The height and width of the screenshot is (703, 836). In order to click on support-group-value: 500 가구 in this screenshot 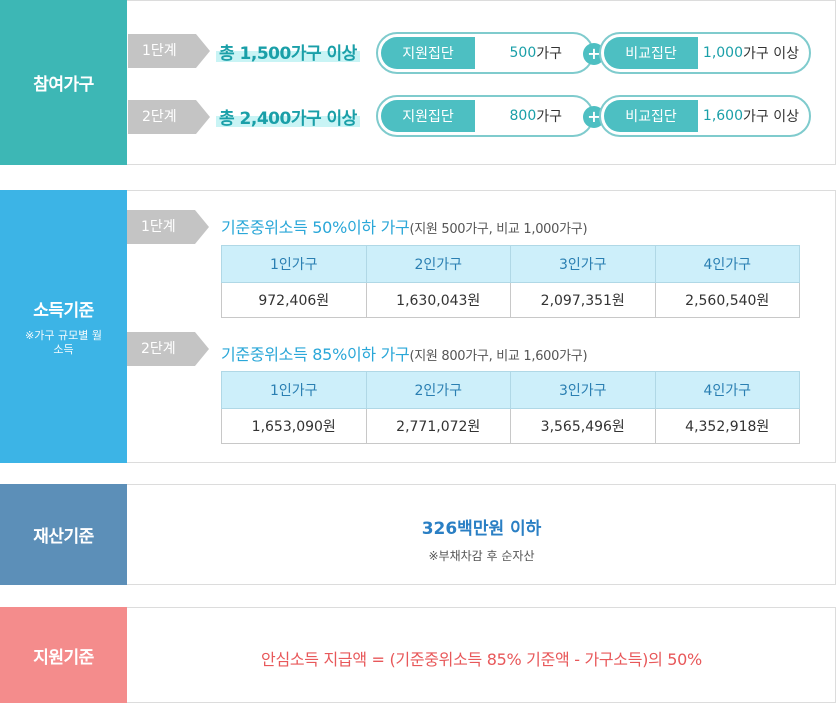, I will do `click(536, 53)`.